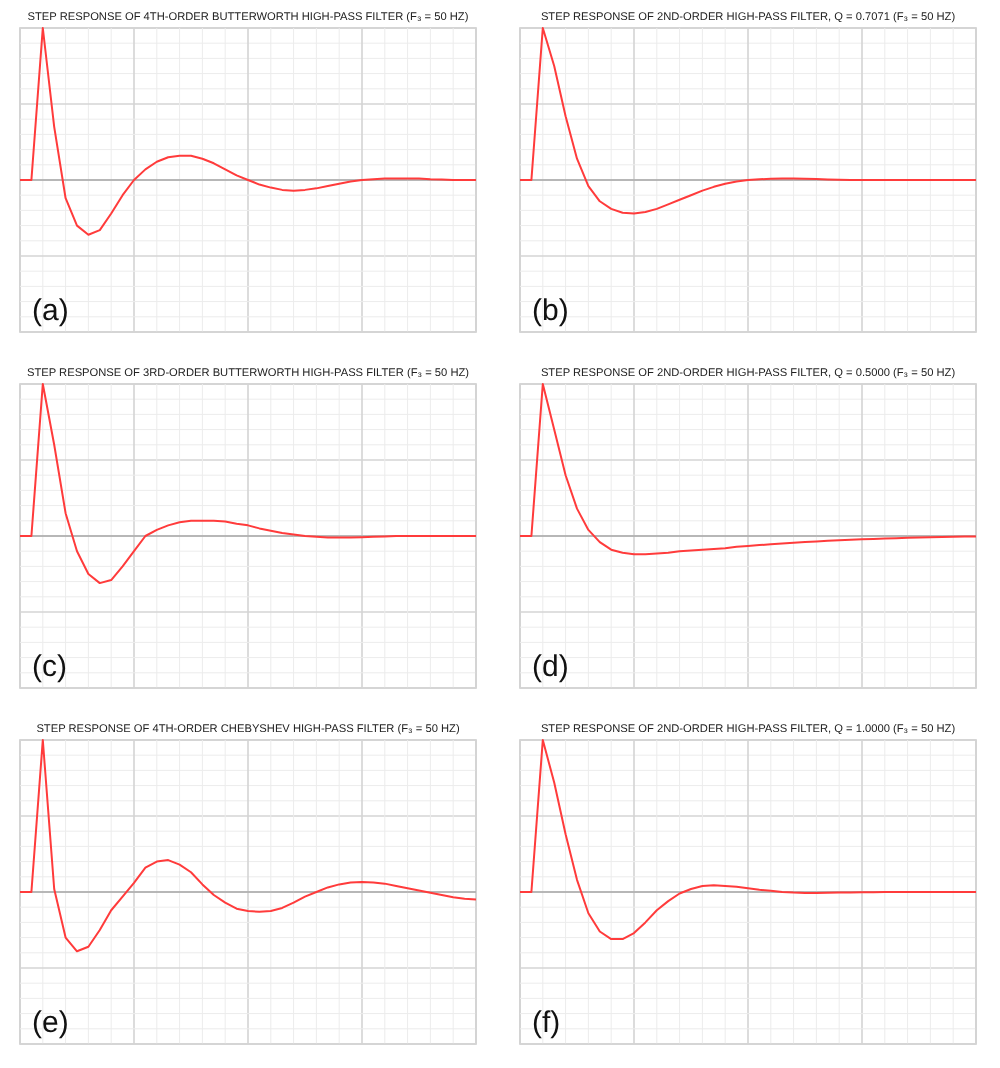 The width and height of the screenshot is (1000, 1068). What do you see at coordinates (550, 311) in the screenshot?
I see `text: (b)` at bounding box center [550, 311].